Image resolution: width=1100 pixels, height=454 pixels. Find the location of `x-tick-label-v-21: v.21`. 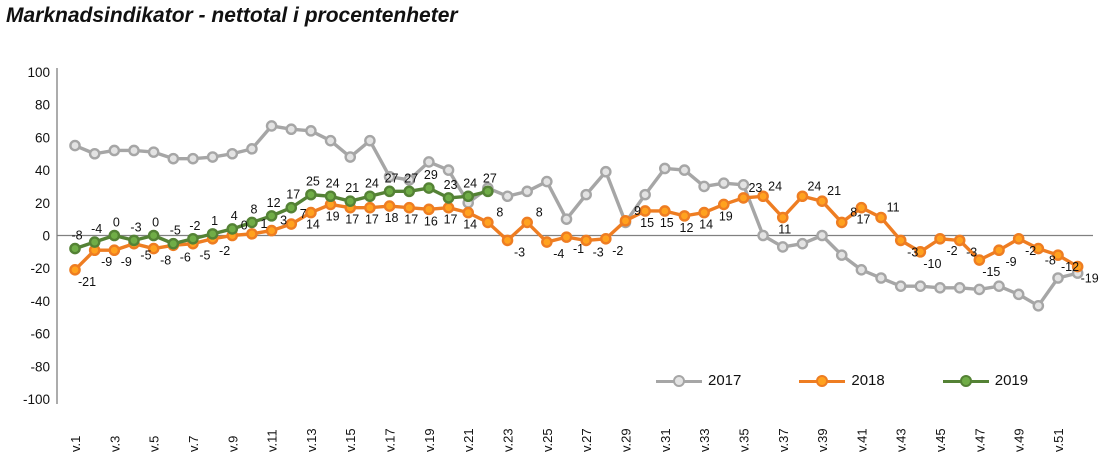

x-tick-label-v-21: v.21 is located at coordinates (468, 440).